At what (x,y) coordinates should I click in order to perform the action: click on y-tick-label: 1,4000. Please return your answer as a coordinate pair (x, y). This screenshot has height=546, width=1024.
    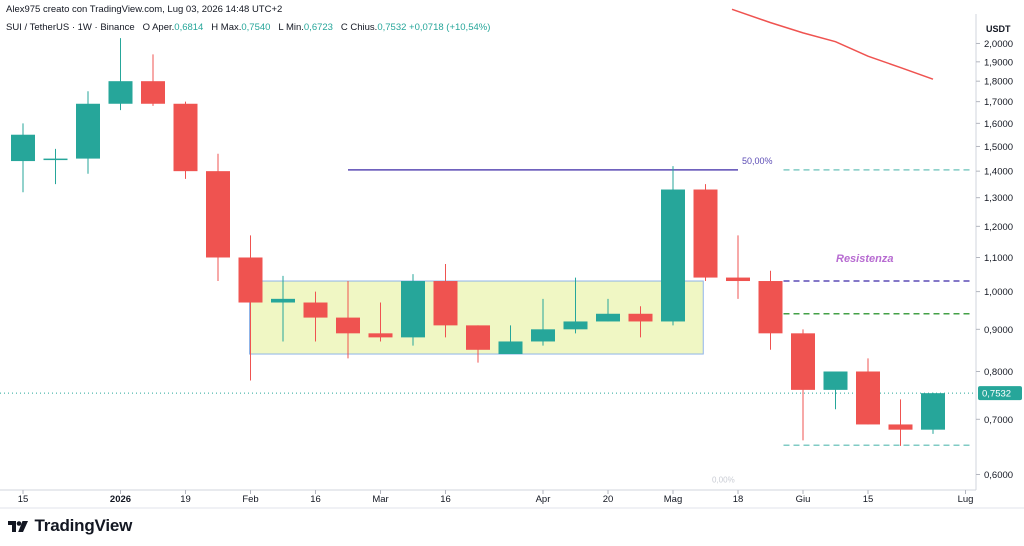
    Looking at the image, I should click on (998, 172).